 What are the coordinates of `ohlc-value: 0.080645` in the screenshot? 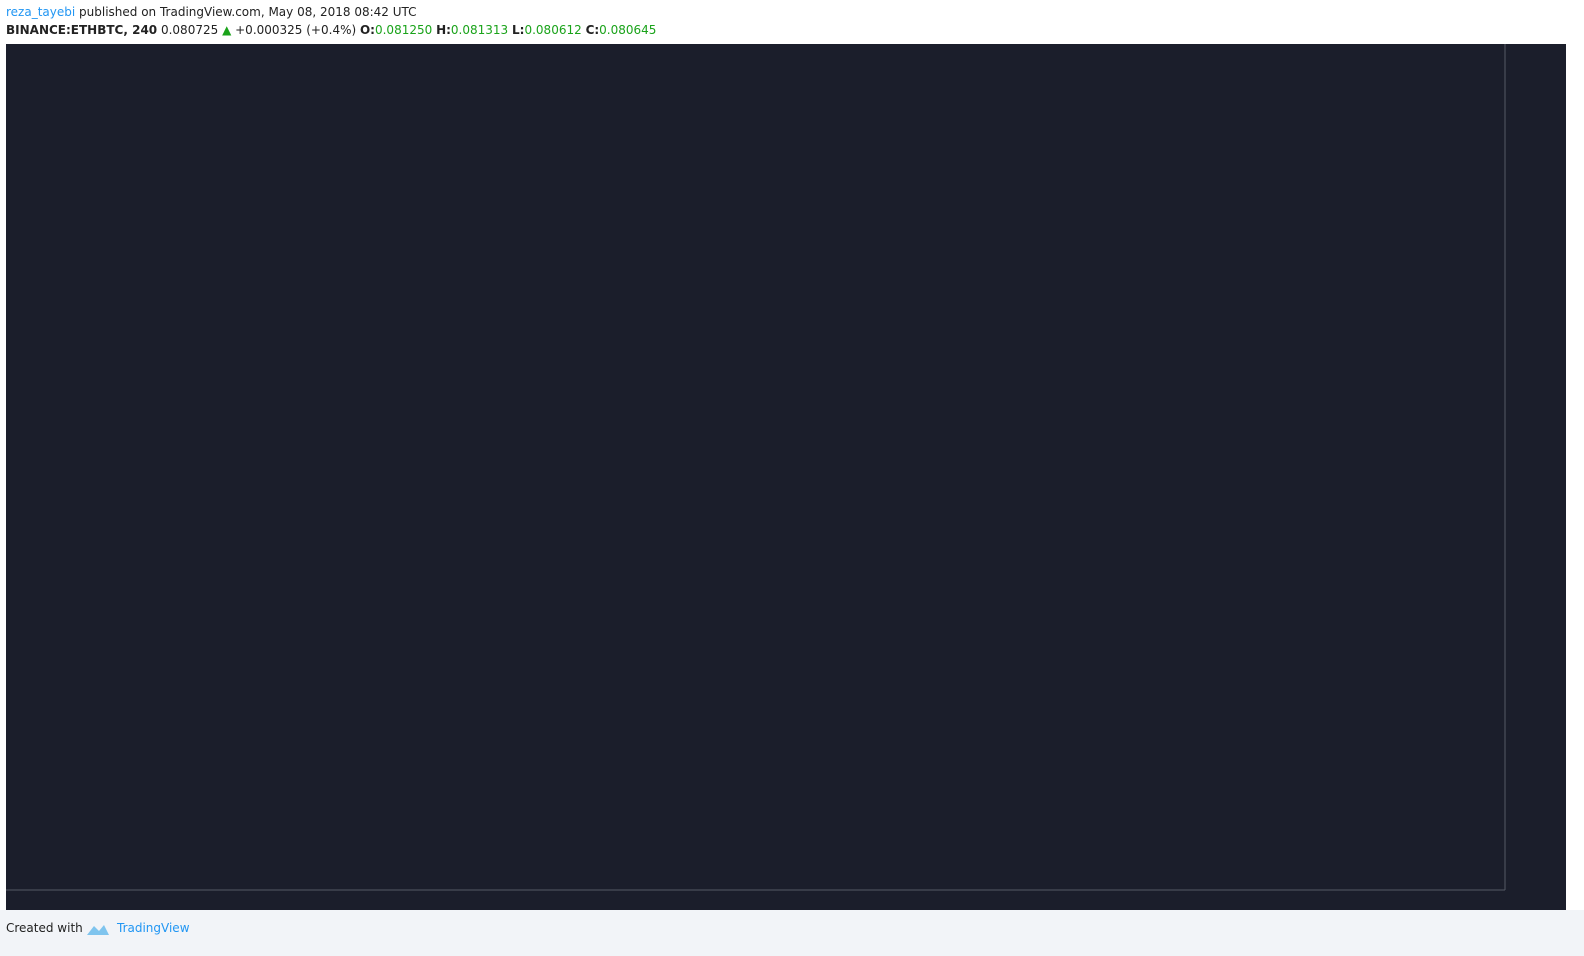 It's located at (628, 30).